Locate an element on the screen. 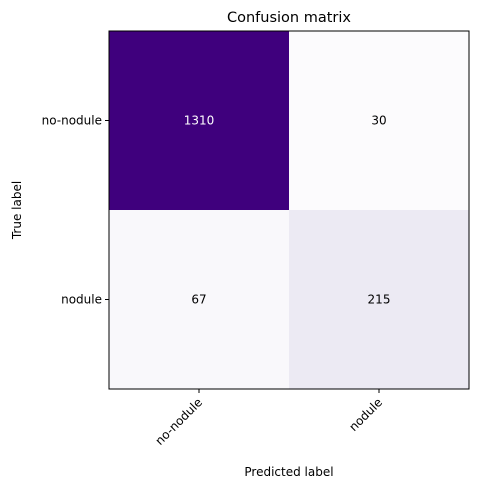 The image size is (479, 489). cell-value-label-1-1: 215 is located at coordinates (379, 300).